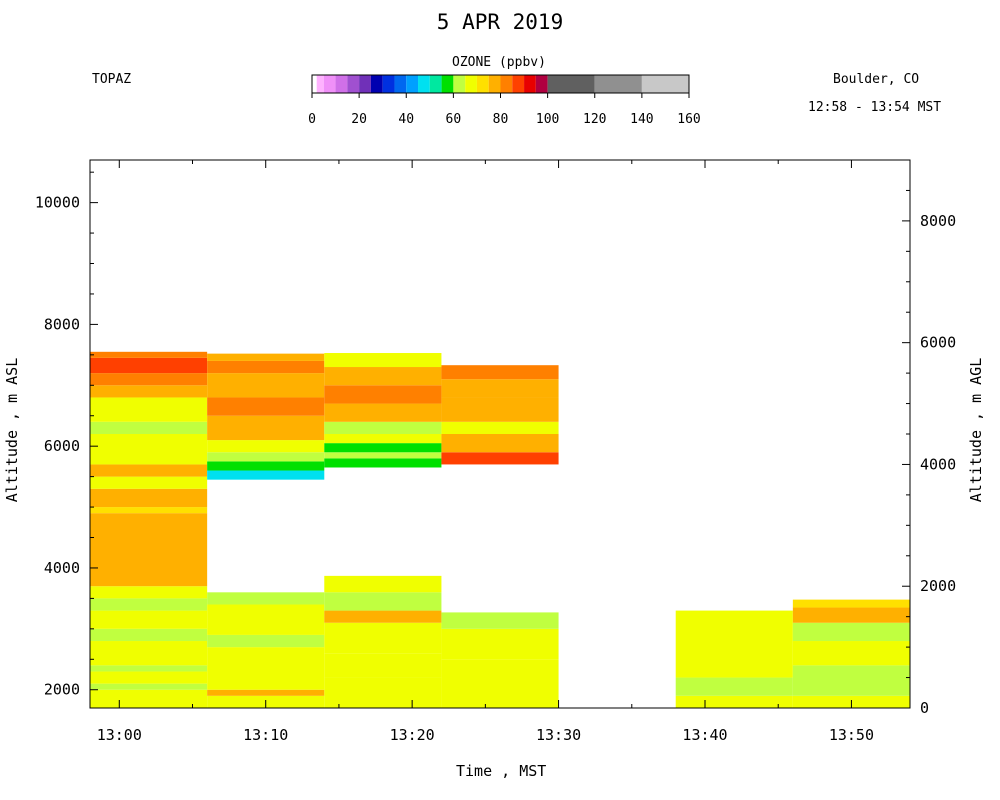  I want to click on y-left-tick-label: 10000, so click(57, 203).